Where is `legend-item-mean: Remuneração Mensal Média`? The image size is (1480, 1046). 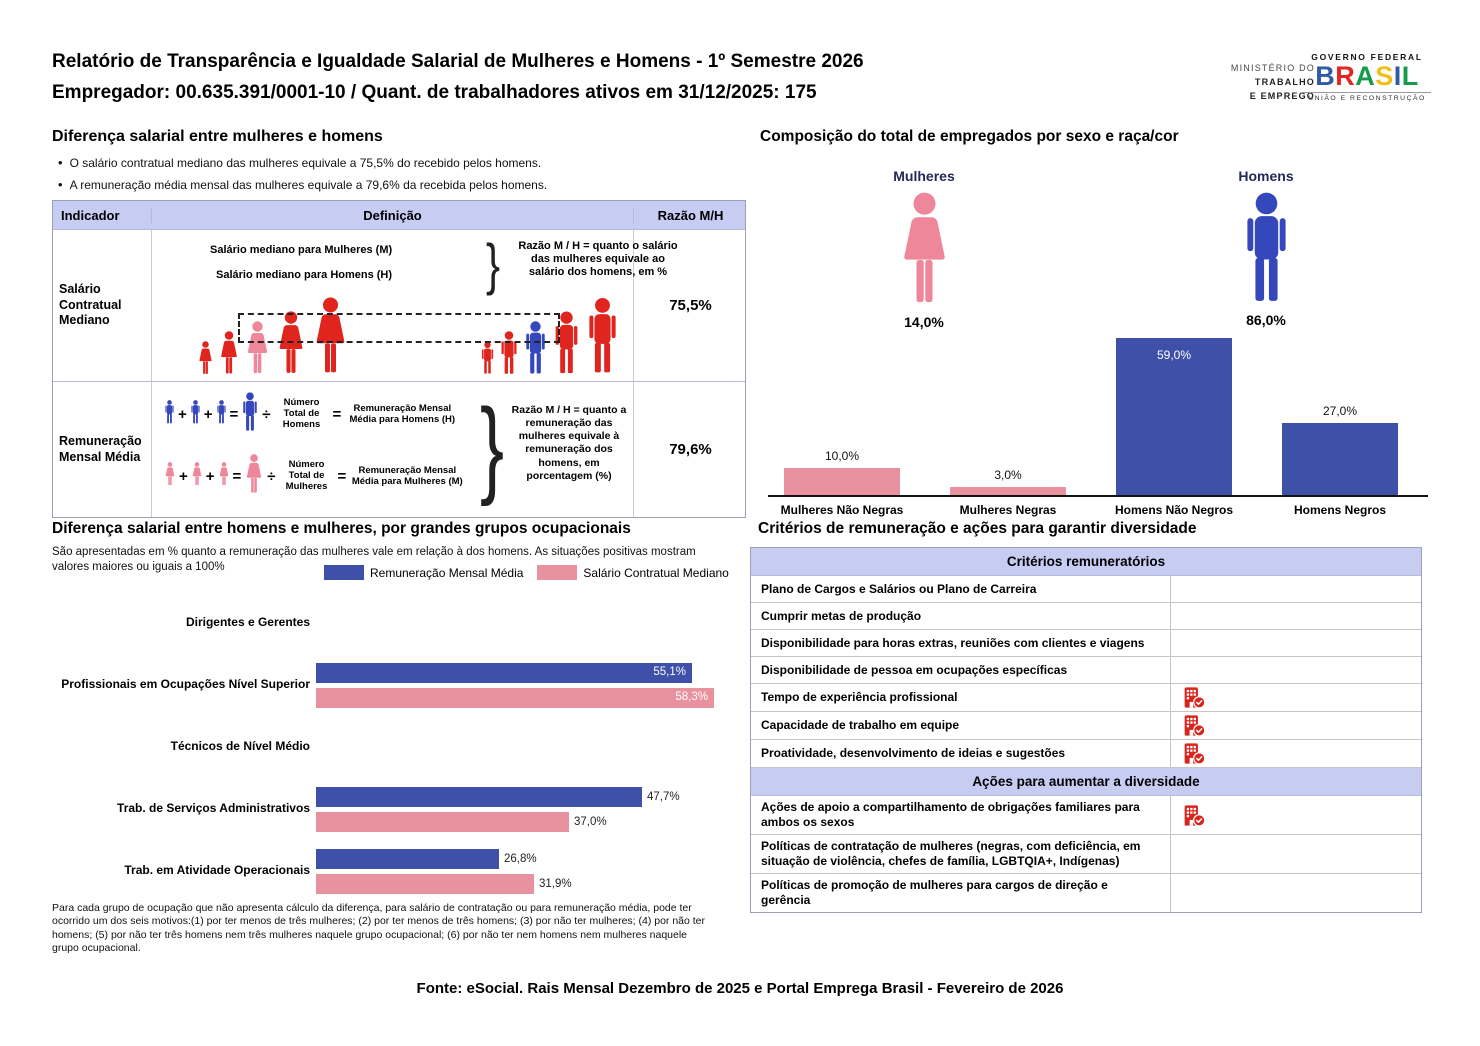
legend-item-mean: Remuneração Mensal Média is located at coordinates (423, 572).